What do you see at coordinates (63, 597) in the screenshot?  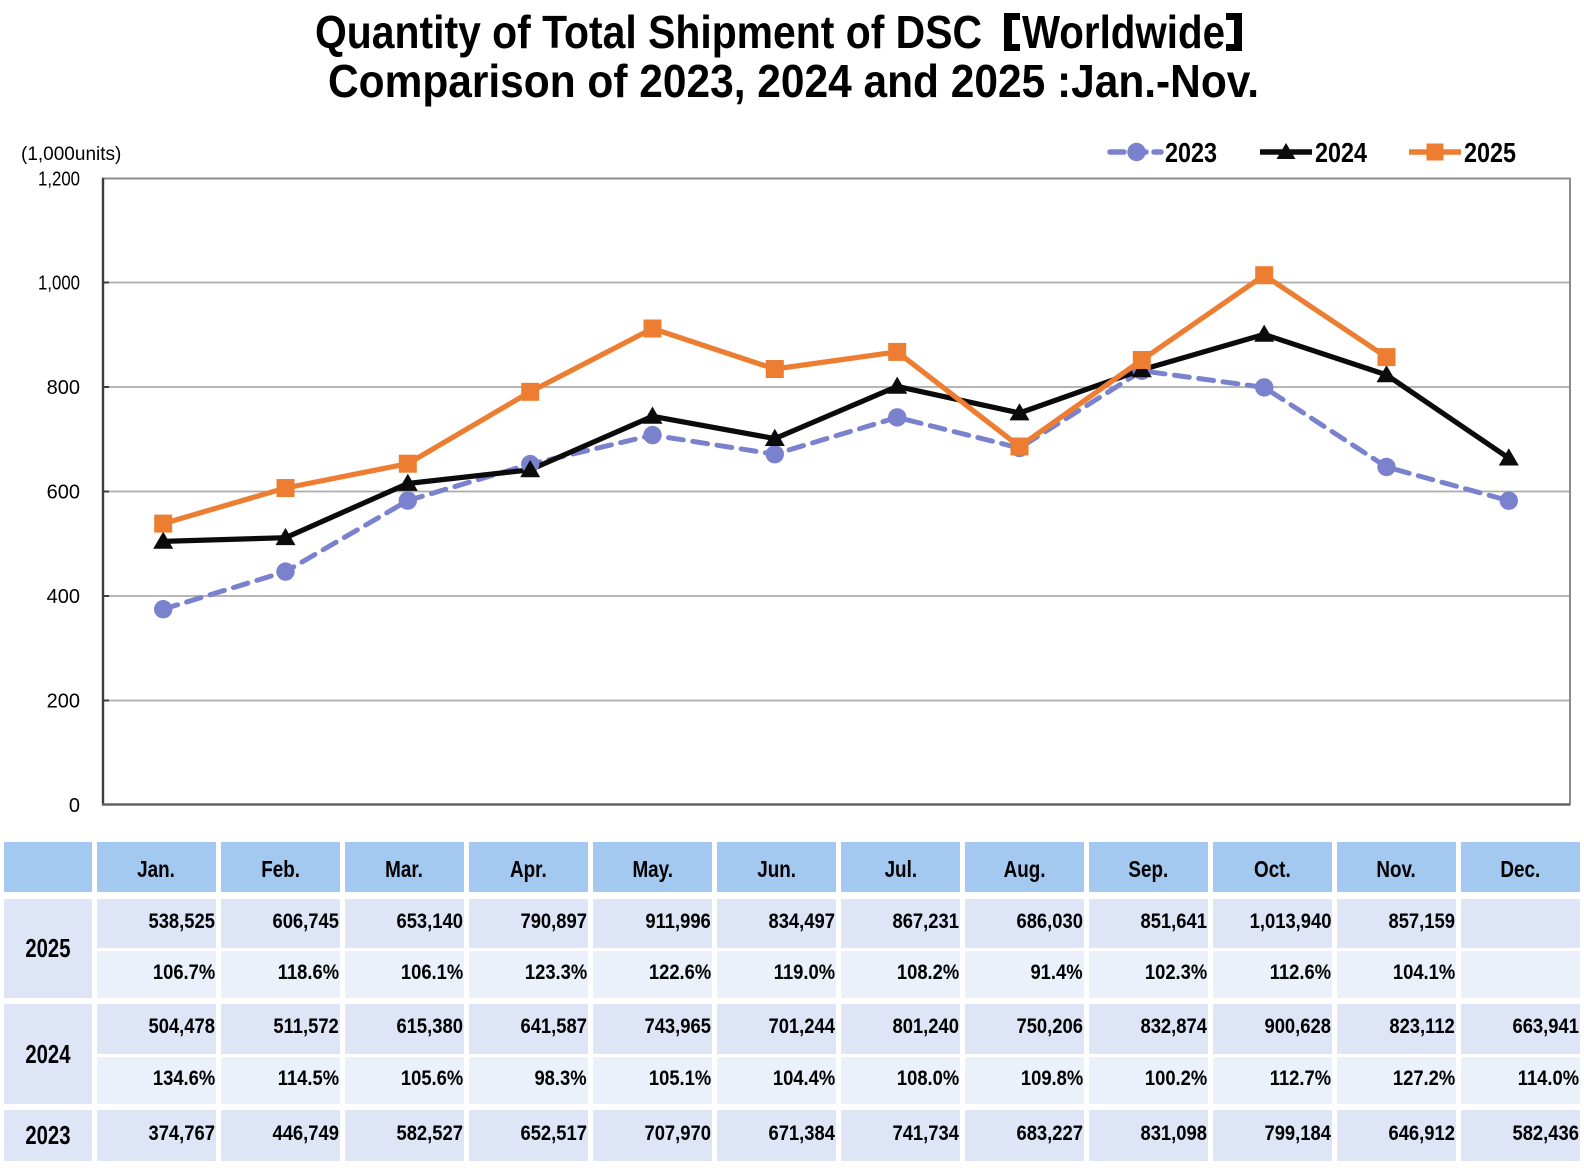 I see `svg-text: 400` at bounding box center [63, 597].